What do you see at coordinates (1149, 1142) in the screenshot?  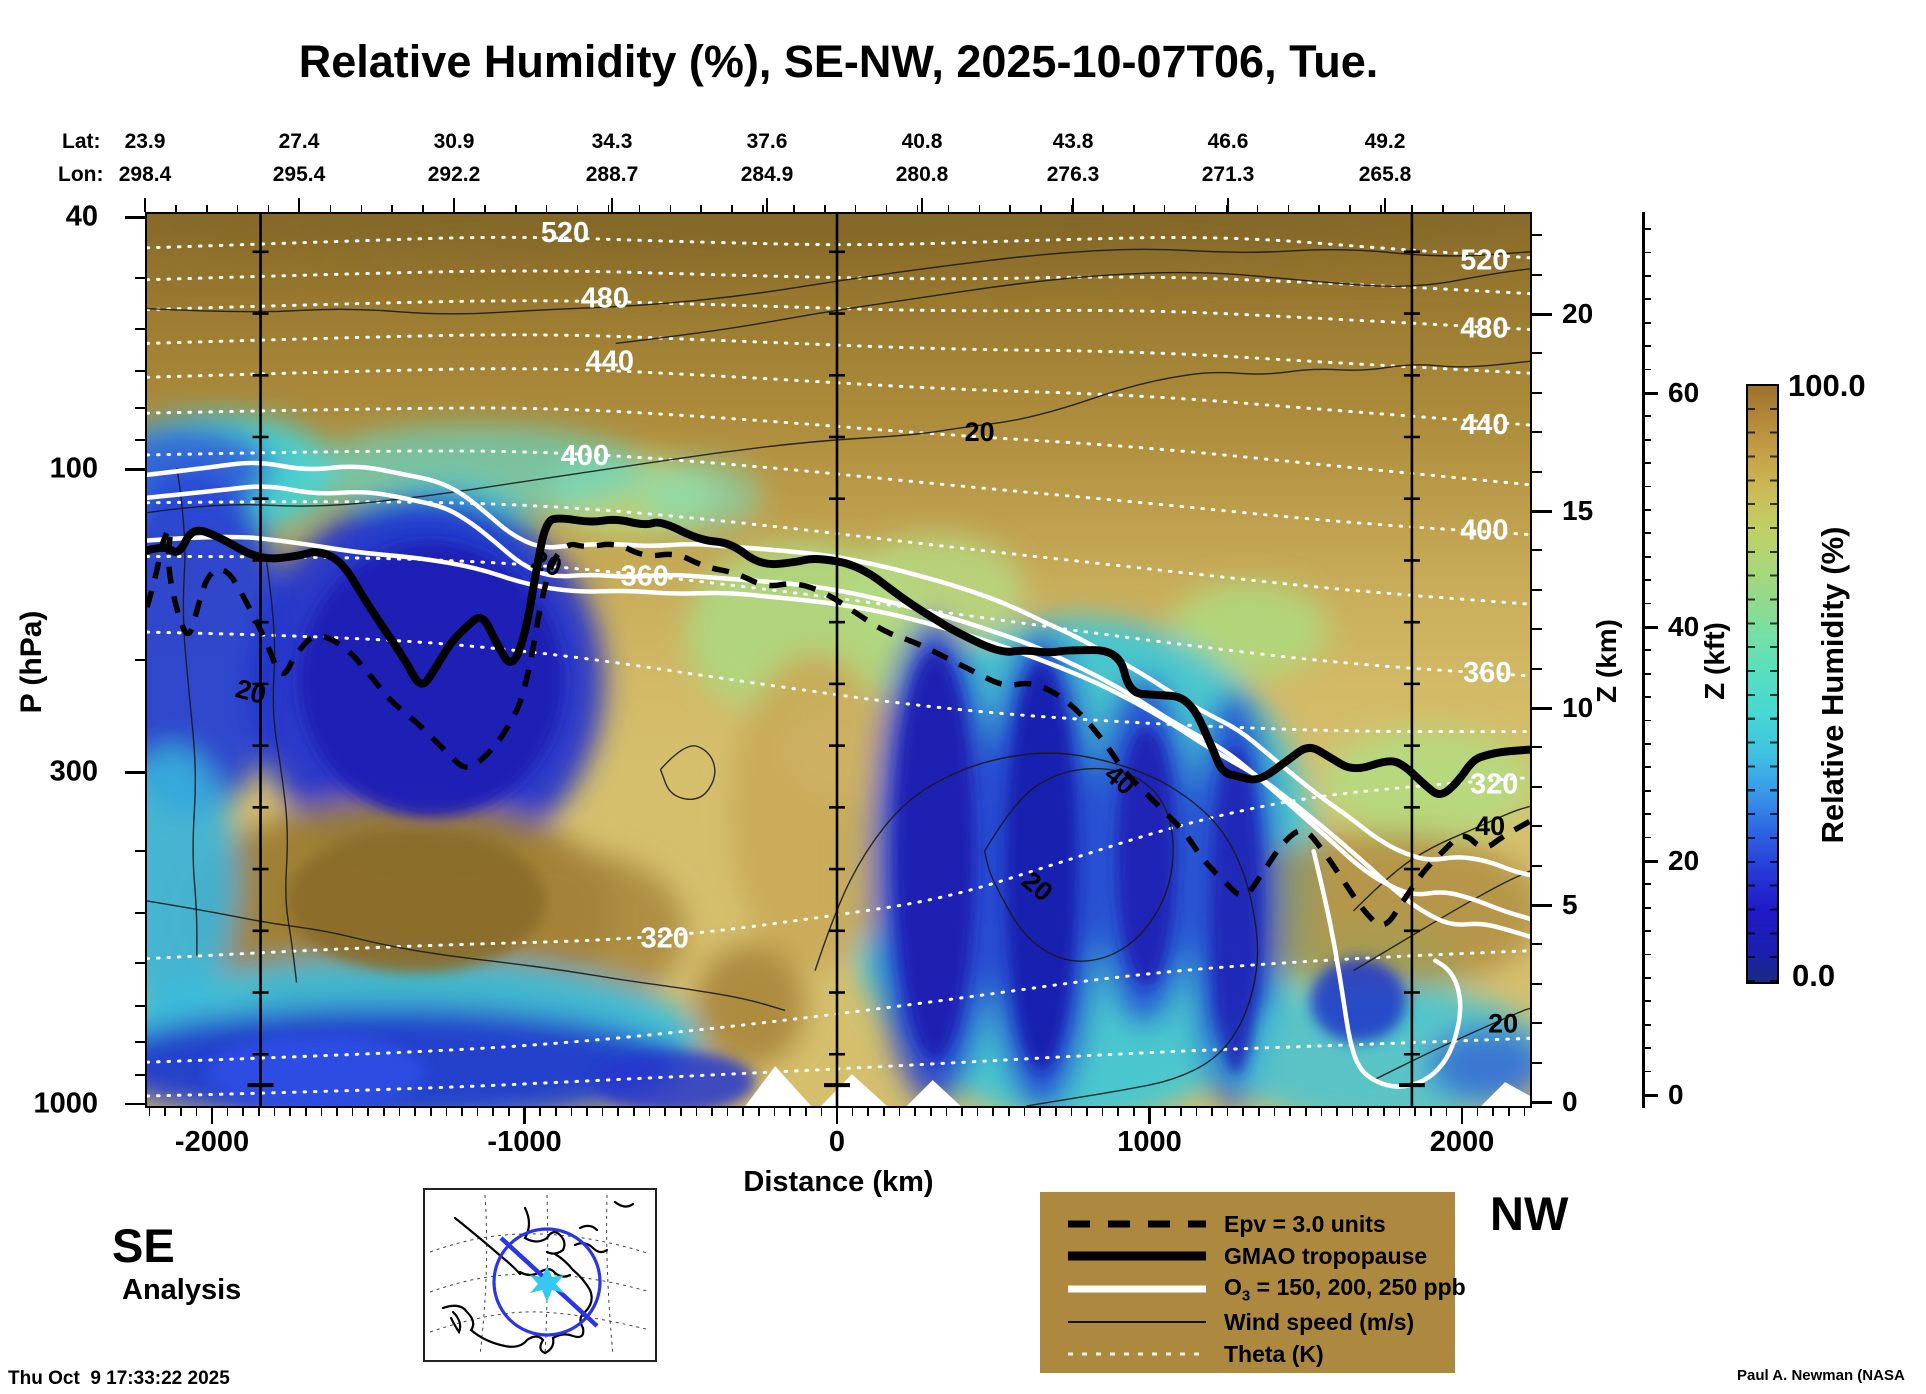 I see `distance-tick-label: 1000` at bounding box center [1149, 1142].